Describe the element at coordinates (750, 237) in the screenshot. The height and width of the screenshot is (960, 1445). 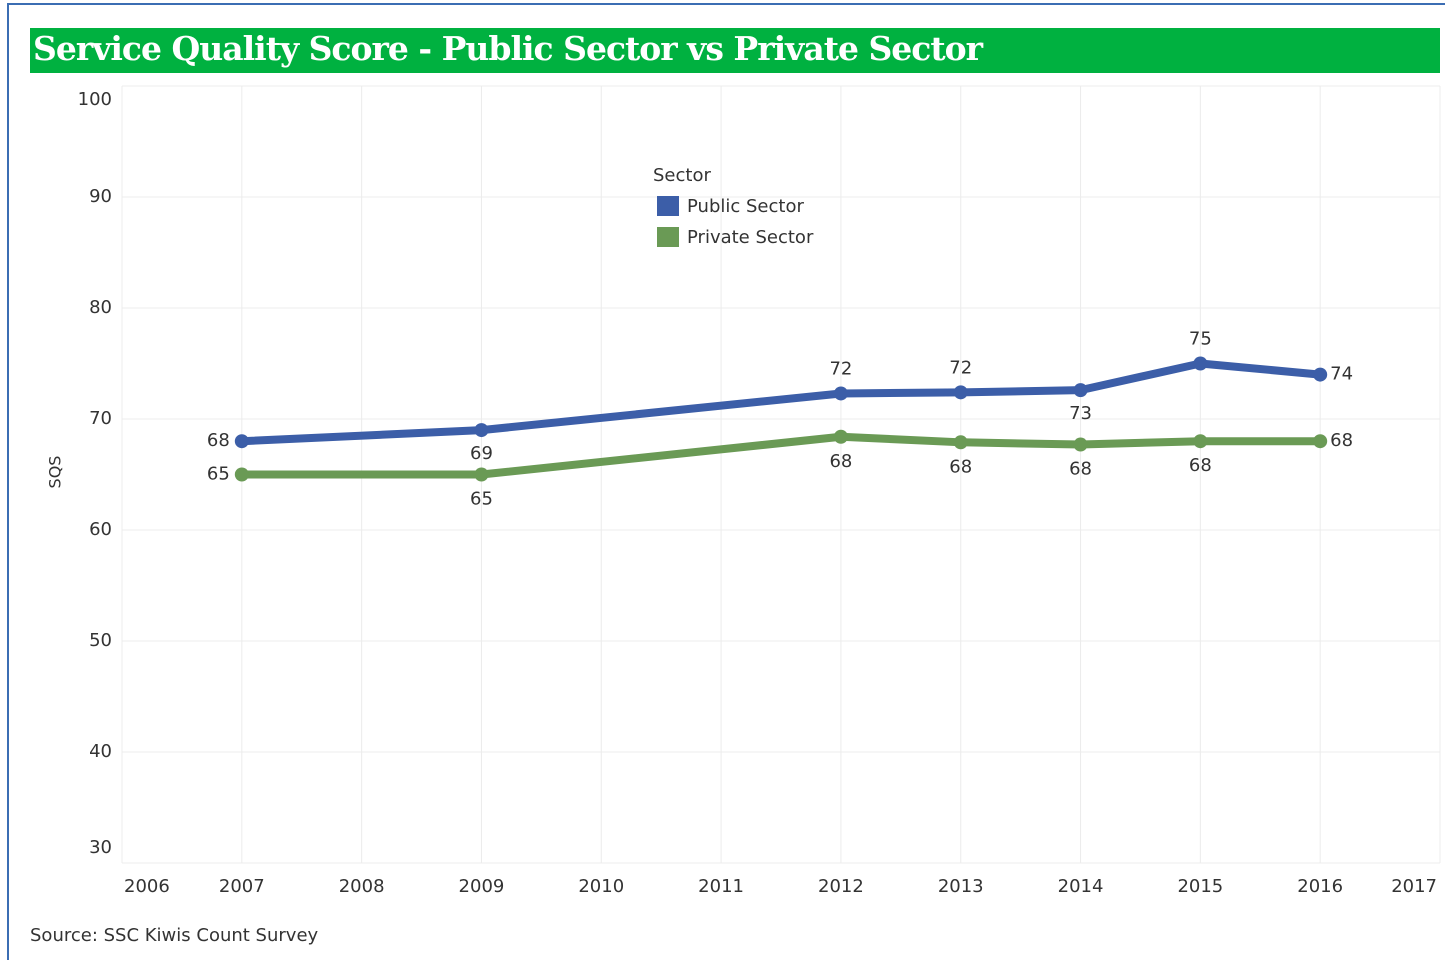
I see `legend-label: Private Sector` at that location.